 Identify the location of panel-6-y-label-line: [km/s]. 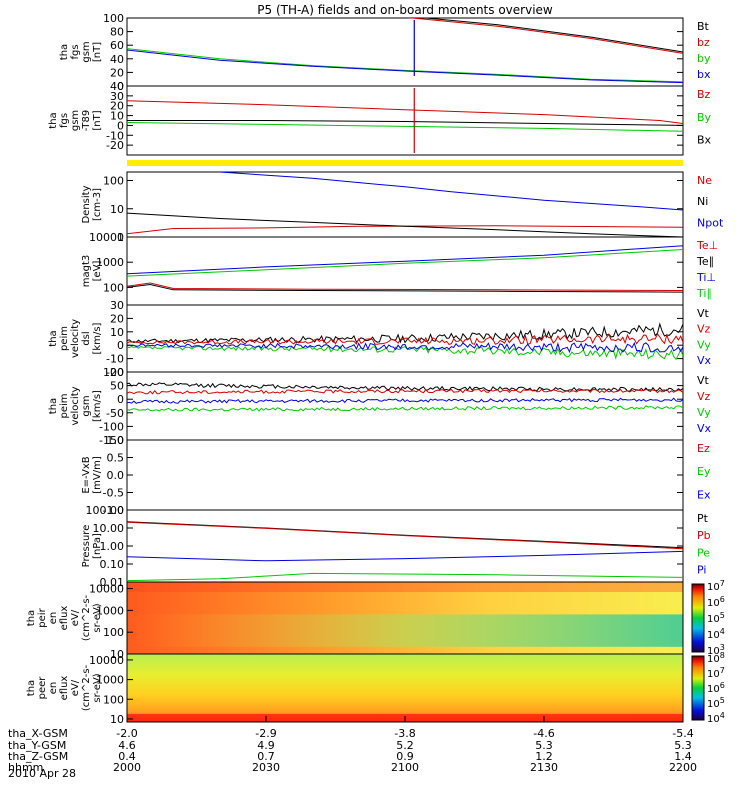
(97, 406).